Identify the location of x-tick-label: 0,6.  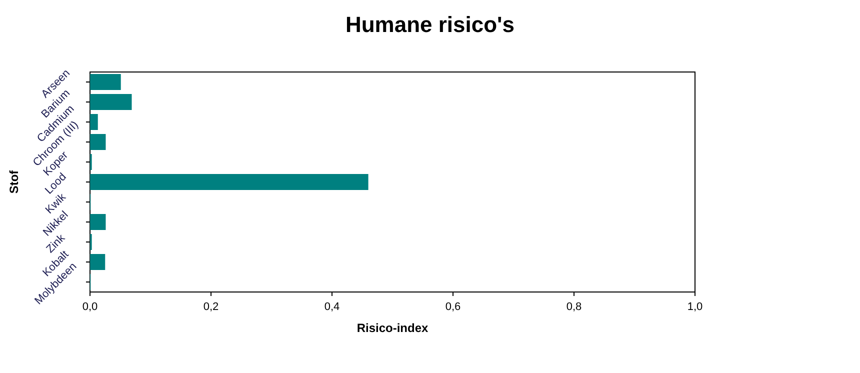
(453, 307).